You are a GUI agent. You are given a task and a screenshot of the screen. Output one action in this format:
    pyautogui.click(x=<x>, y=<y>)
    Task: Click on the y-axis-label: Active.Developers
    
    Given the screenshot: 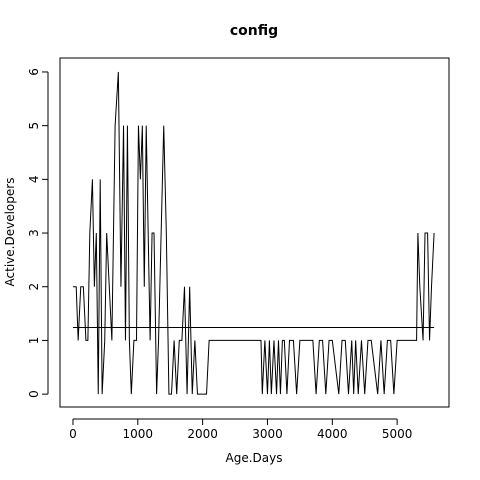 What is the action you would take?
    pyautogui.click(x=10, y=232)
    